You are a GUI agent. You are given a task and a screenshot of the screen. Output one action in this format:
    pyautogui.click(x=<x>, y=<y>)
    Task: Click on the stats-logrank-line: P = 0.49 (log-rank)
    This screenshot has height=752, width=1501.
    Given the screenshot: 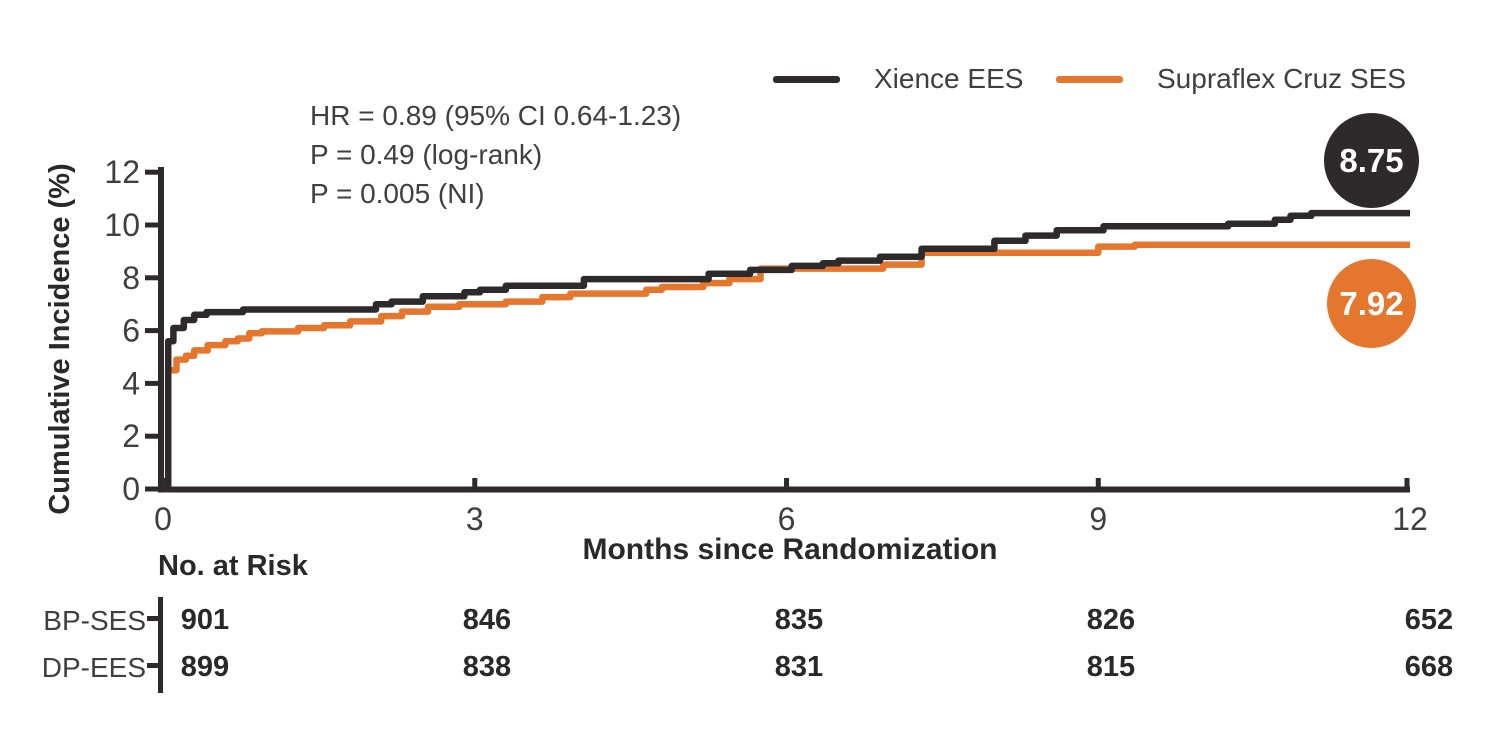 What is the action you would take?
    pyautogui.click(x=426, y=154)
    